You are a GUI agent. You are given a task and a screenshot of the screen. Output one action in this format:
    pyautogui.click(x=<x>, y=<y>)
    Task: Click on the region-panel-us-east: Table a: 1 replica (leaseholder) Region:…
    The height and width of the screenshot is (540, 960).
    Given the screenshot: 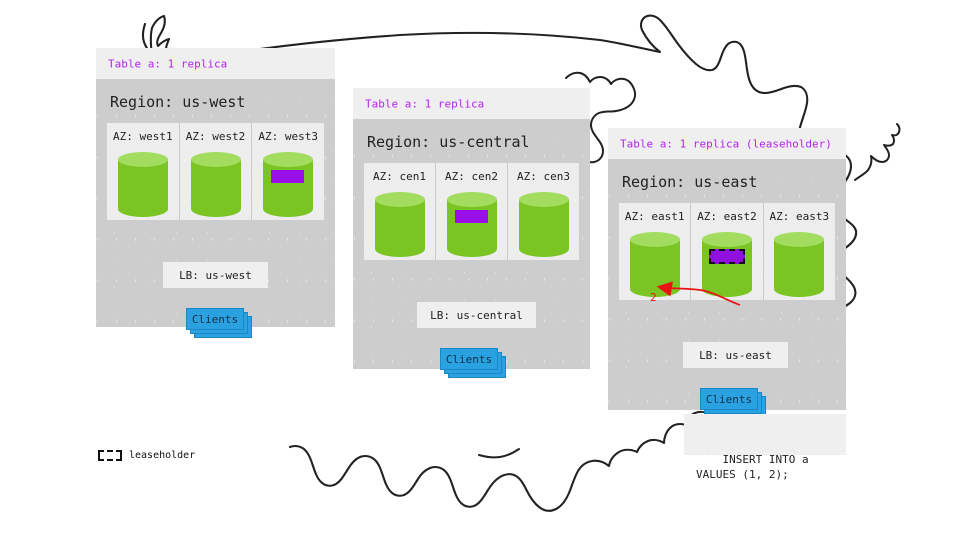 What is the action you would take?
    pyautogui.click(x=727, y=273)
    